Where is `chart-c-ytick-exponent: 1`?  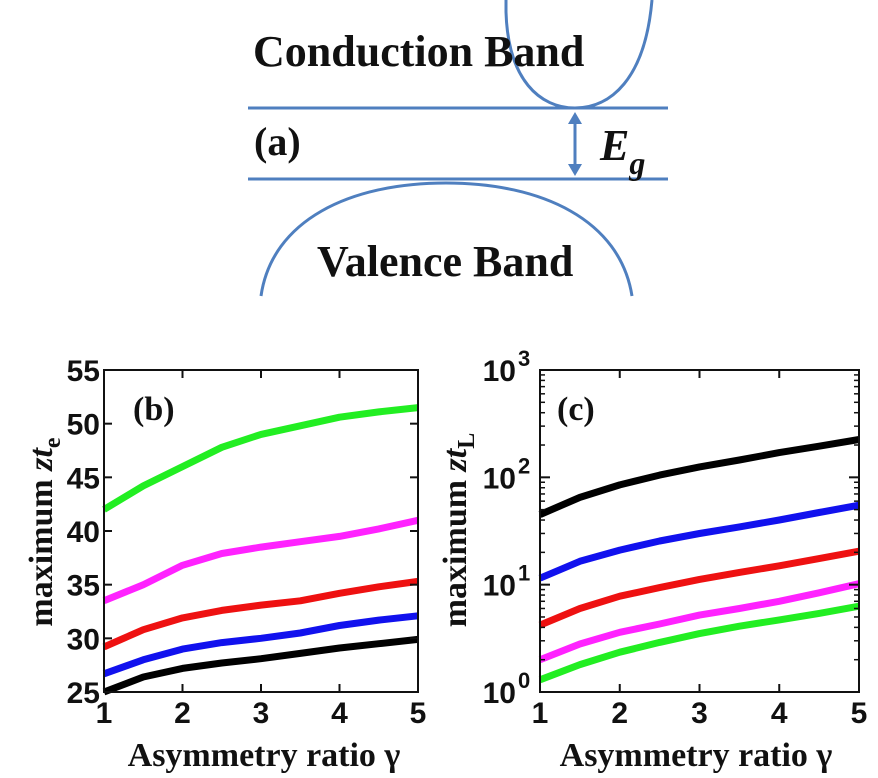 chart-c-ytick-exponent: 1 is located at coordinates (524, 573).